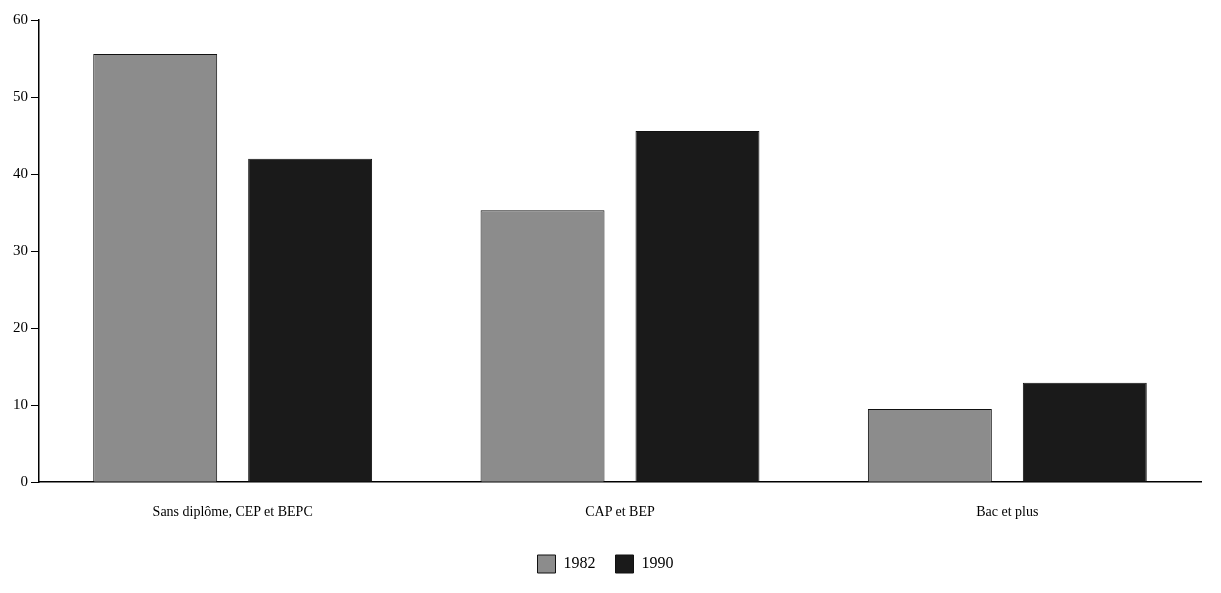 The width and height of the screenshot is (1221, 593). What do you see at coordinates (579, 563) in the screenshot?
I see `legend-label: 1982` at bounding box center [579, 563].